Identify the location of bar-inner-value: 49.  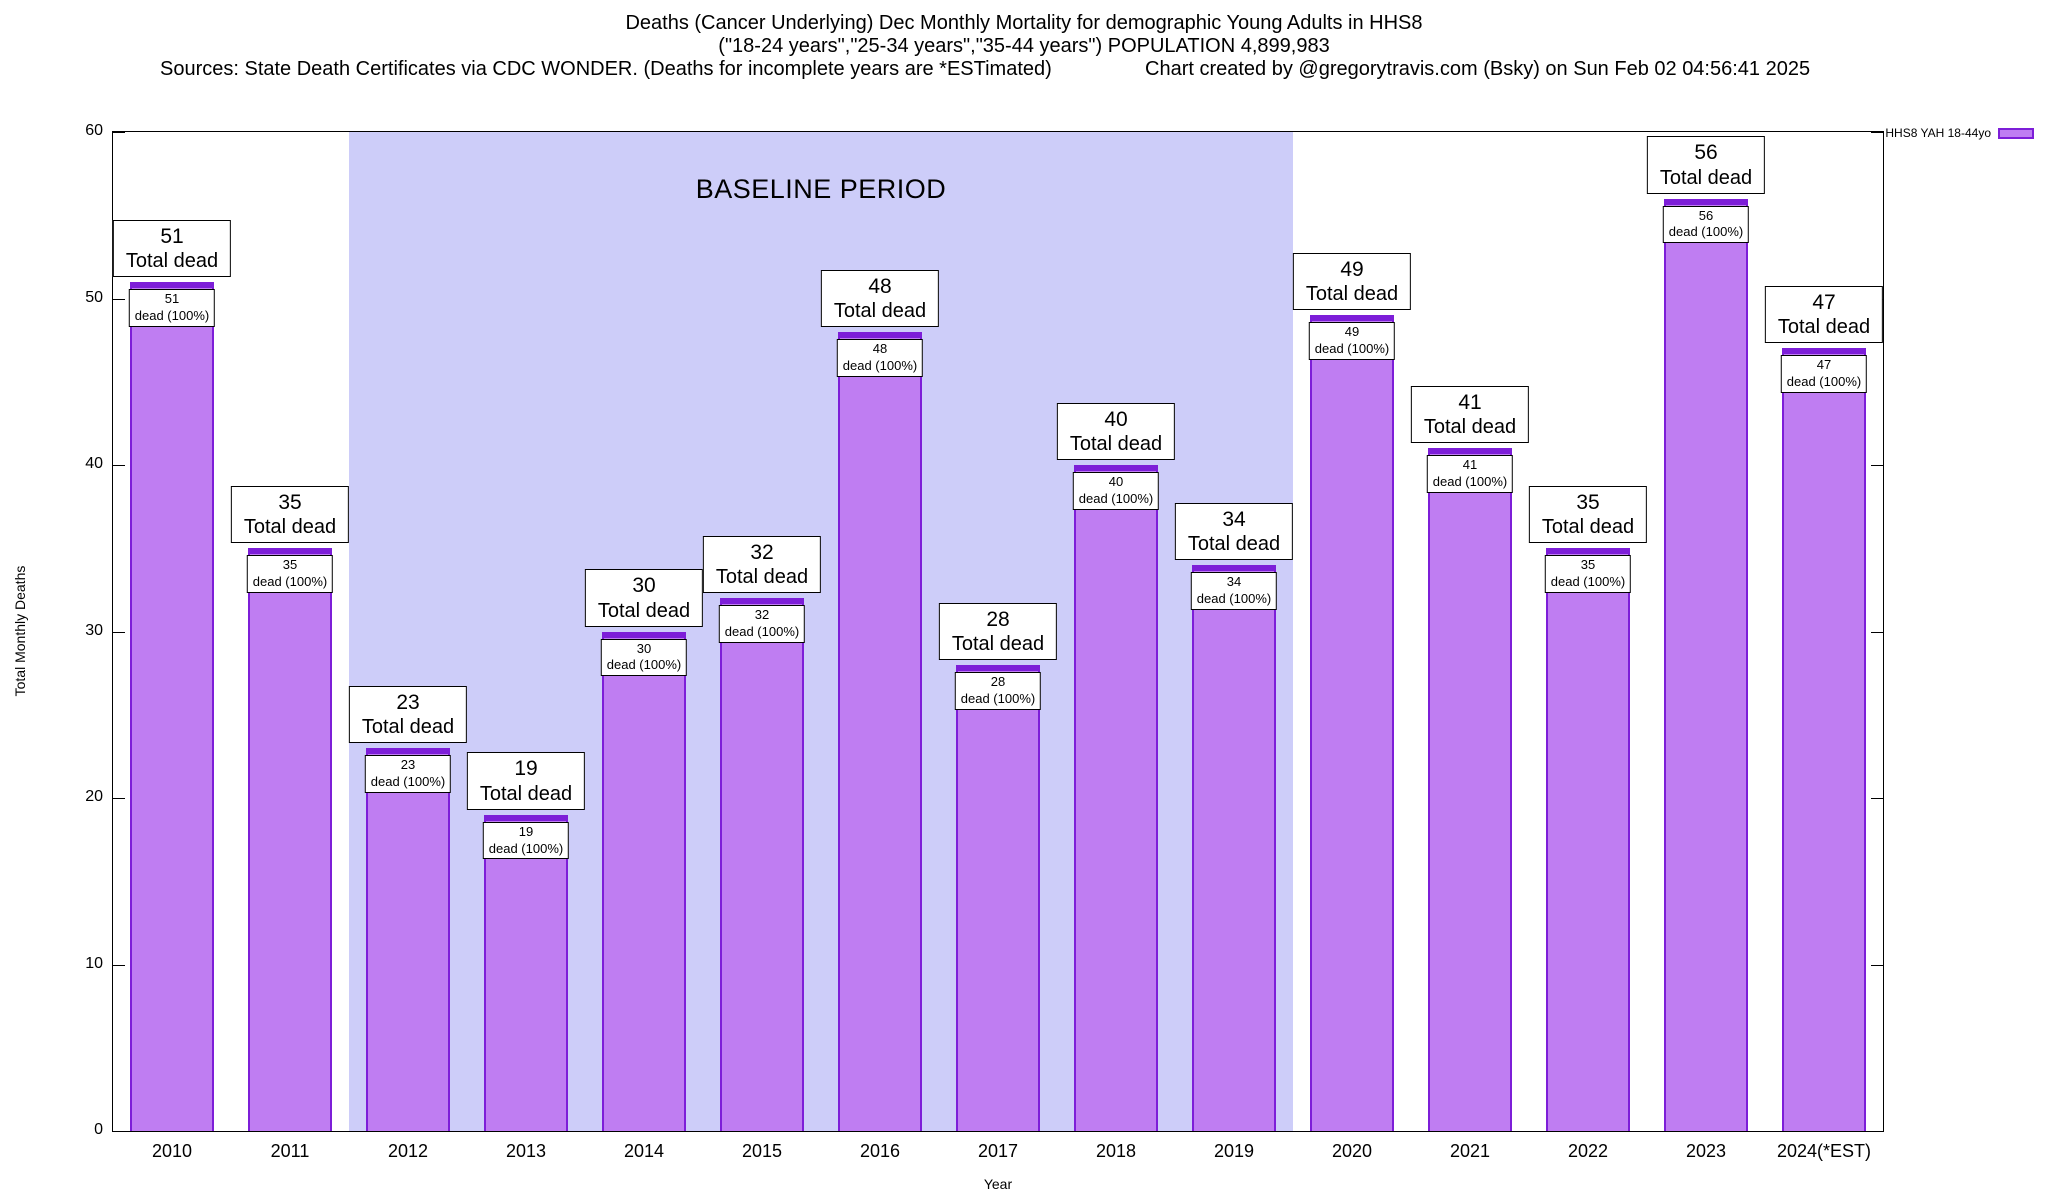
(1352, 332).